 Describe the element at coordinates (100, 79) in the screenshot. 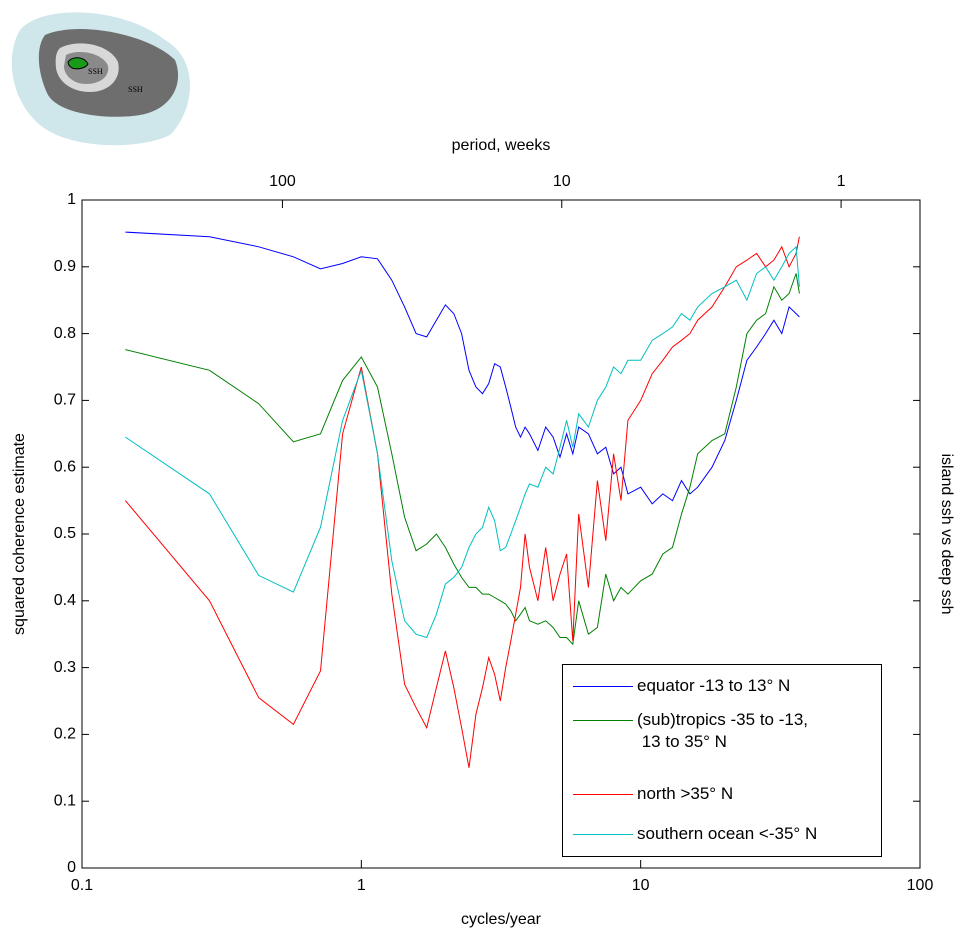

I see `inset-diagram: SSH SSH` at that location.